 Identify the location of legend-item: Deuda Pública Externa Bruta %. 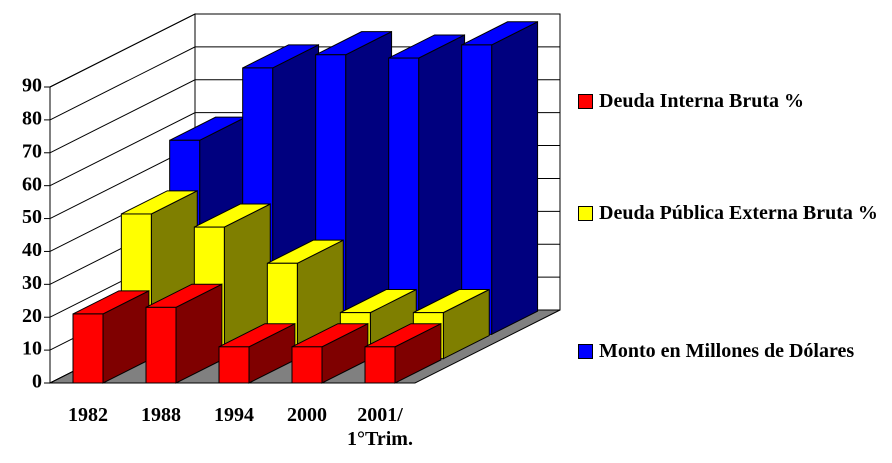
(728, 213).